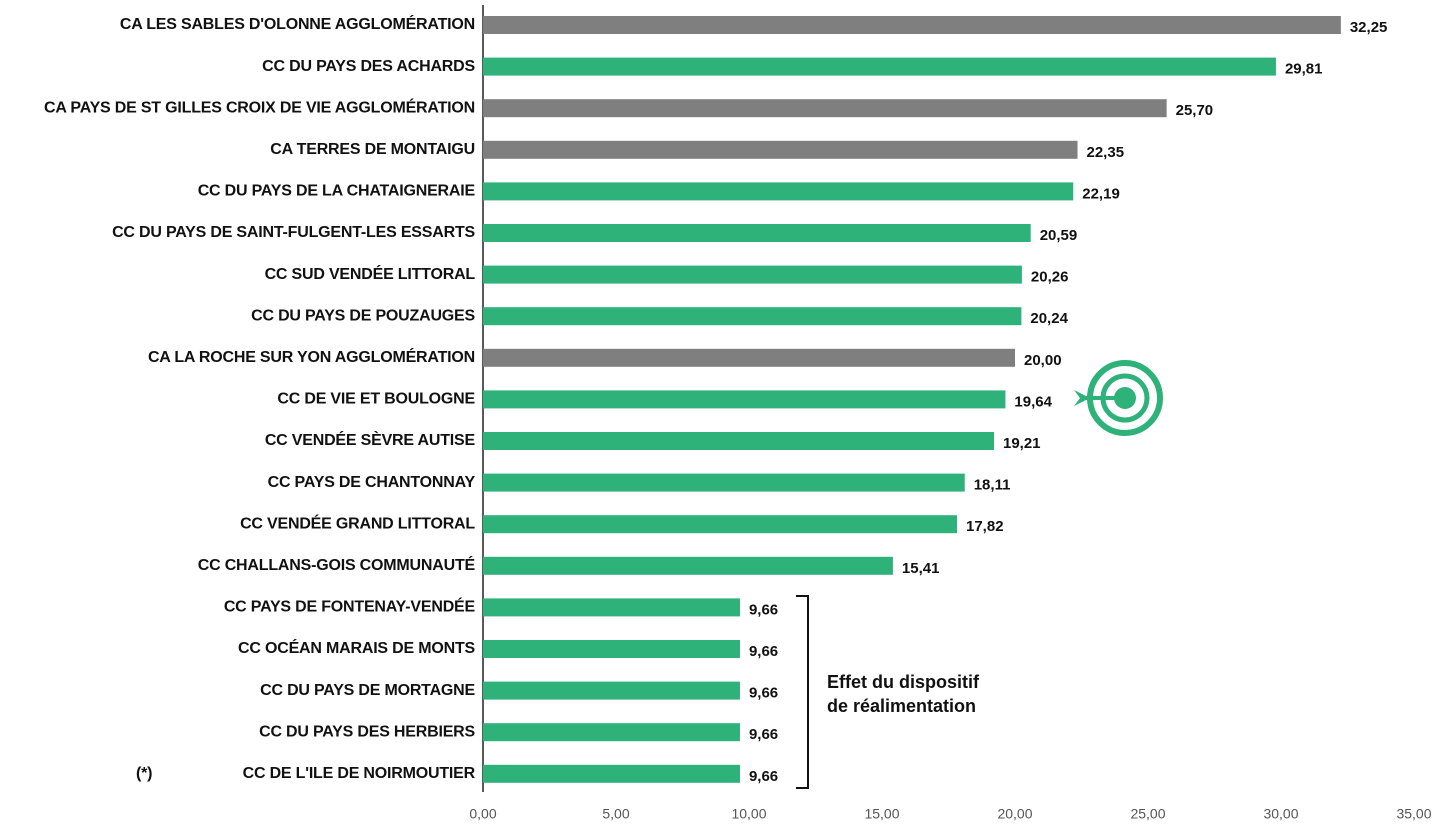 This screenshot has width=1436, height=825. What do you see at coordinates (1014, 814) in the screenshot?
I see `x-tick-label: 20,00` at bounding box center [1014, 814].